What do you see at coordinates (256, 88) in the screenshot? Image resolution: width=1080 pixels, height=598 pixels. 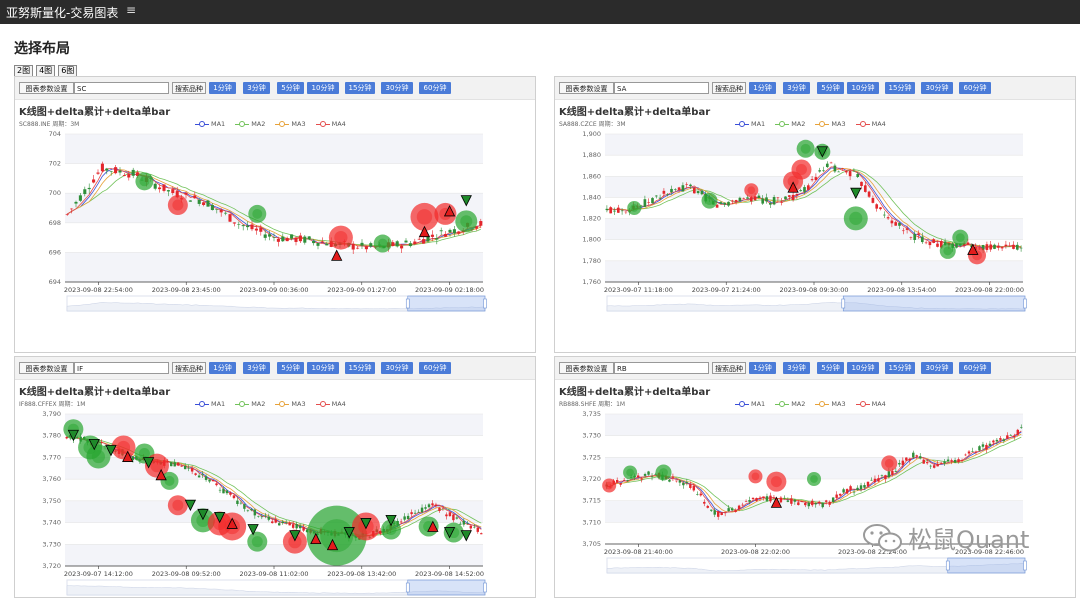 I see `period-button: 3分钟` at bounding box center [256, 88].